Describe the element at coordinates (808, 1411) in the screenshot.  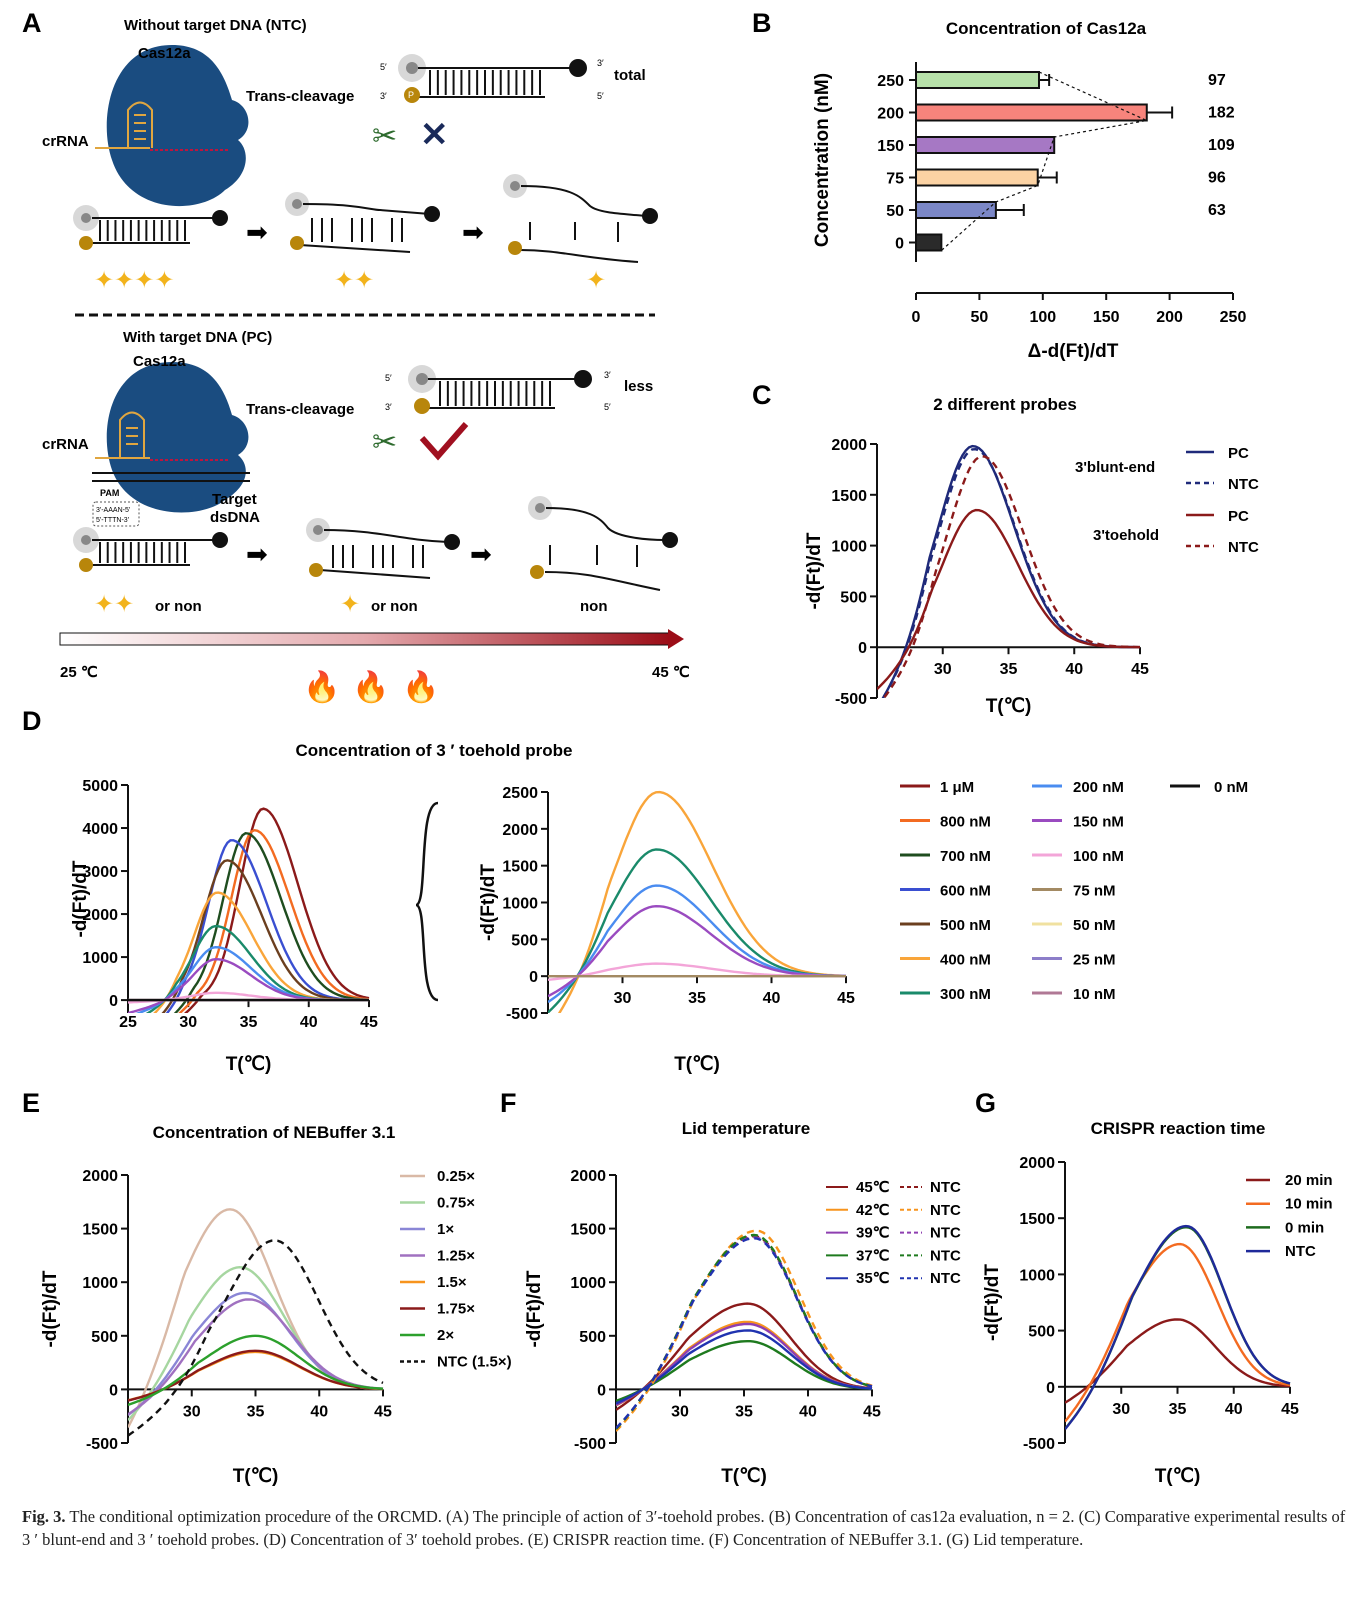
I see `chart-f-x-tick-label: 40` at that location.